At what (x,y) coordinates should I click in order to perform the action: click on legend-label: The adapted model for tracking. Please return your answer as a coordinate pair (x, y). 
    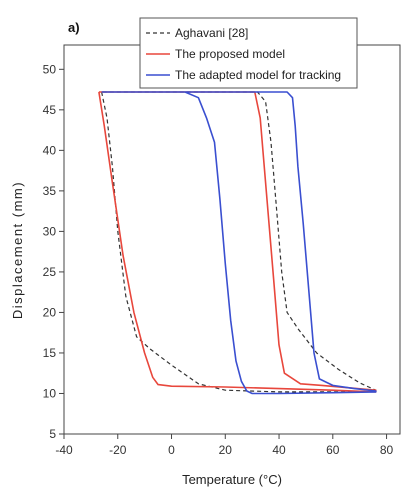
    Looking at the image, I should click on (258, 75).